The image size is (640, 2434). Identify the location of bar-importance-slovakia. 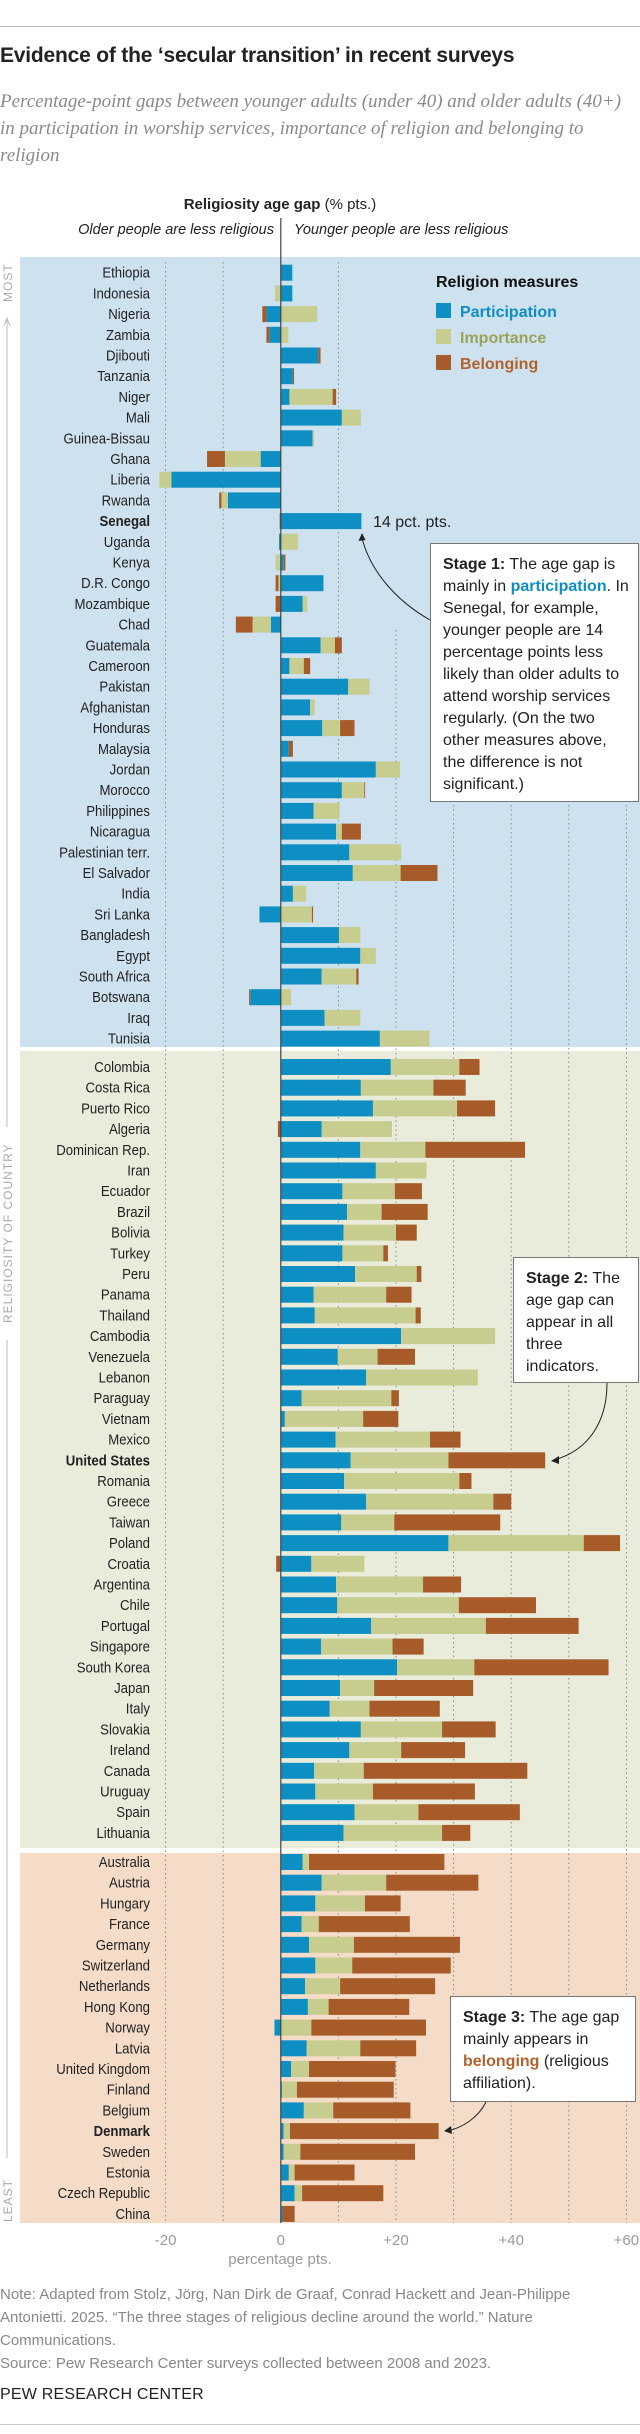
(401, 1729).